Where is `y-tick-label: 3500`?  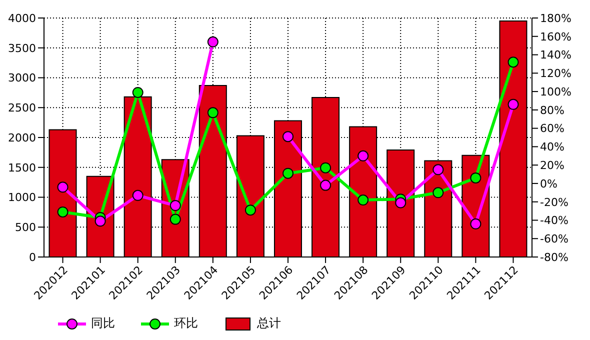 y-tick-label: 3500 is located at coordinates (22, 48).